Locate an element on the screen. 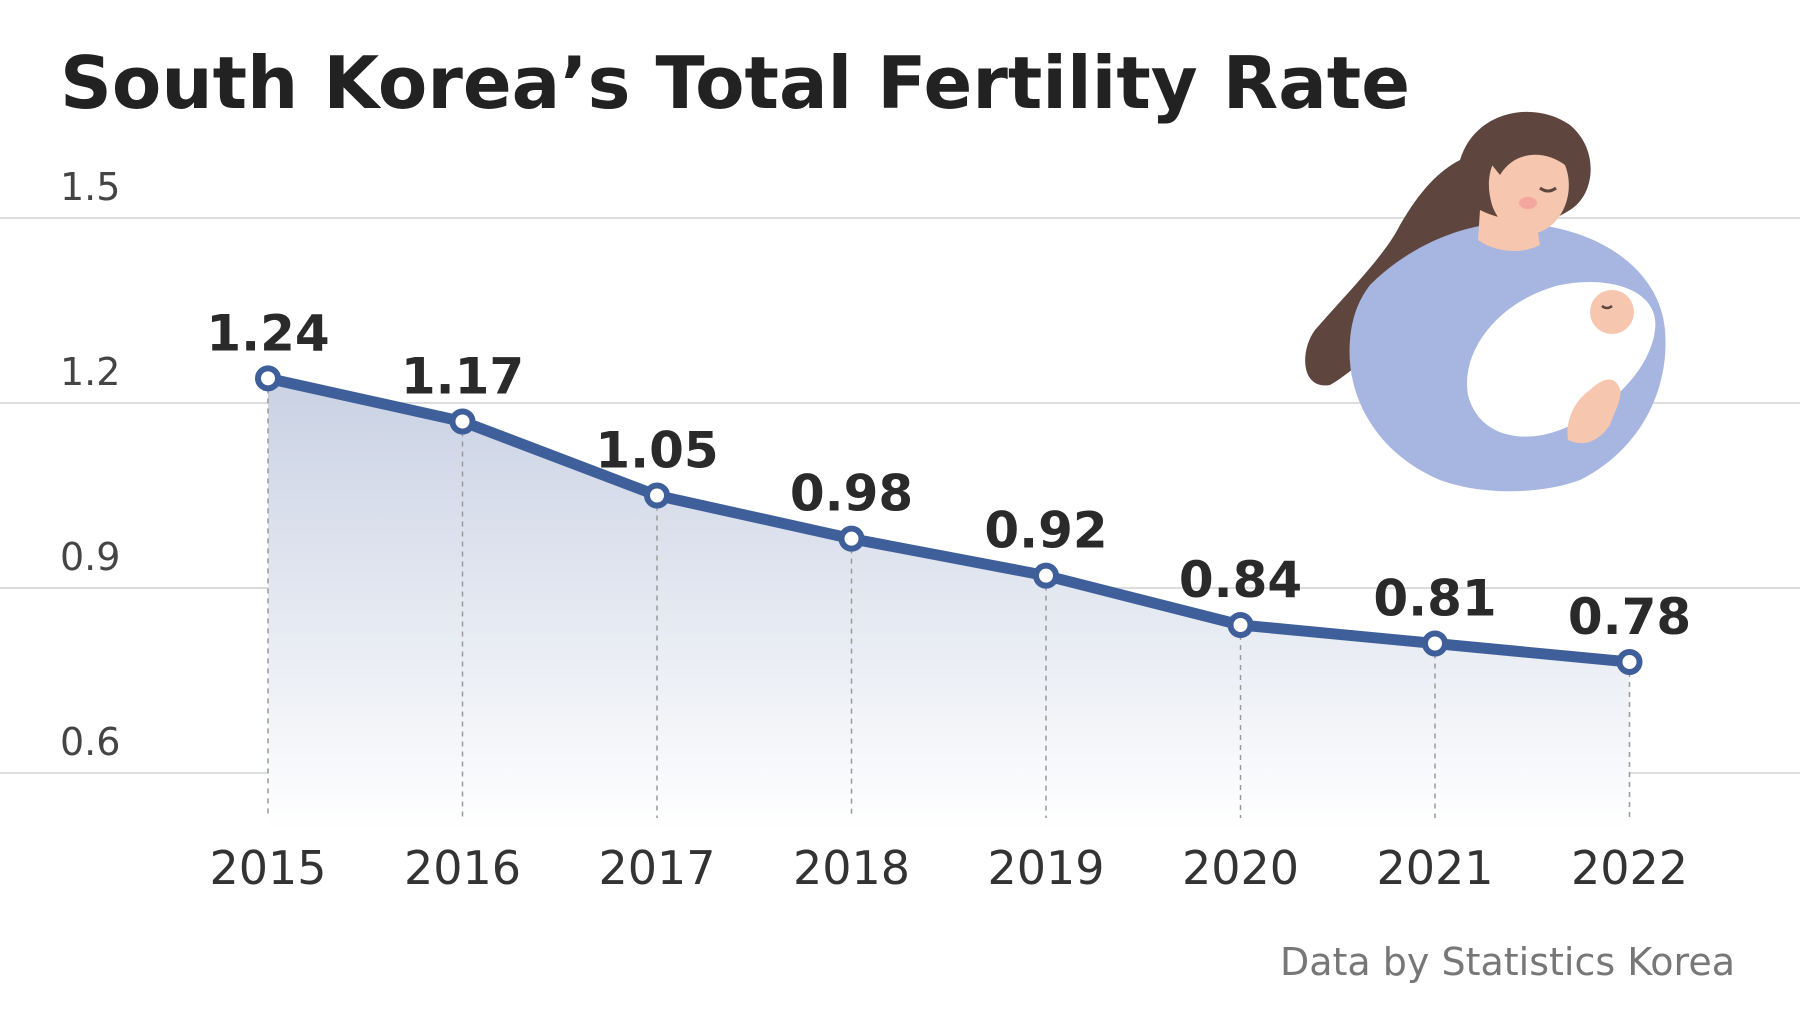 This screenshot has height=1012, width=1800. x-tick-label: 2017 is located at coordinates (656, 868).